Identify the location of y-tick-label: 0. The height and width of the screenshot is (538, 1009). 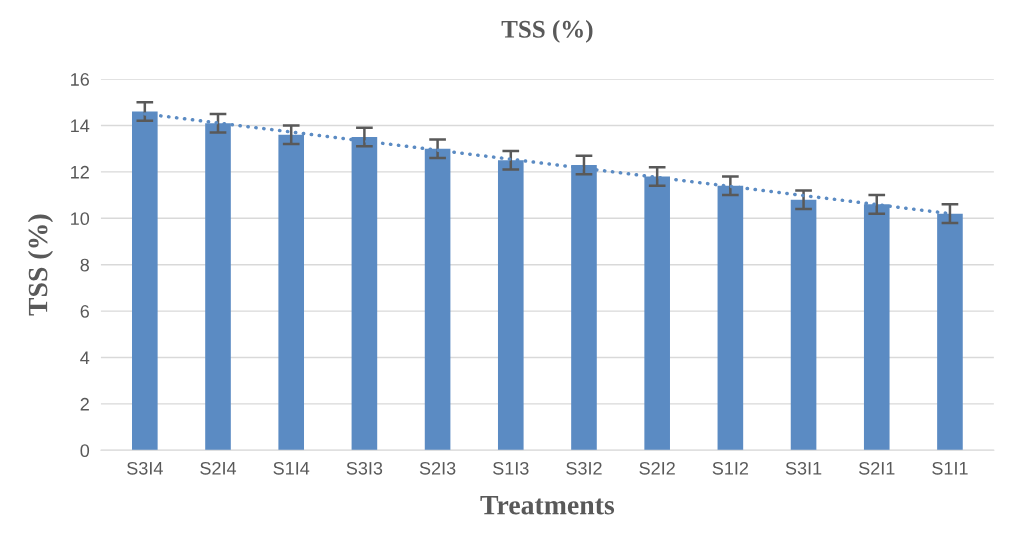
(85, 451).